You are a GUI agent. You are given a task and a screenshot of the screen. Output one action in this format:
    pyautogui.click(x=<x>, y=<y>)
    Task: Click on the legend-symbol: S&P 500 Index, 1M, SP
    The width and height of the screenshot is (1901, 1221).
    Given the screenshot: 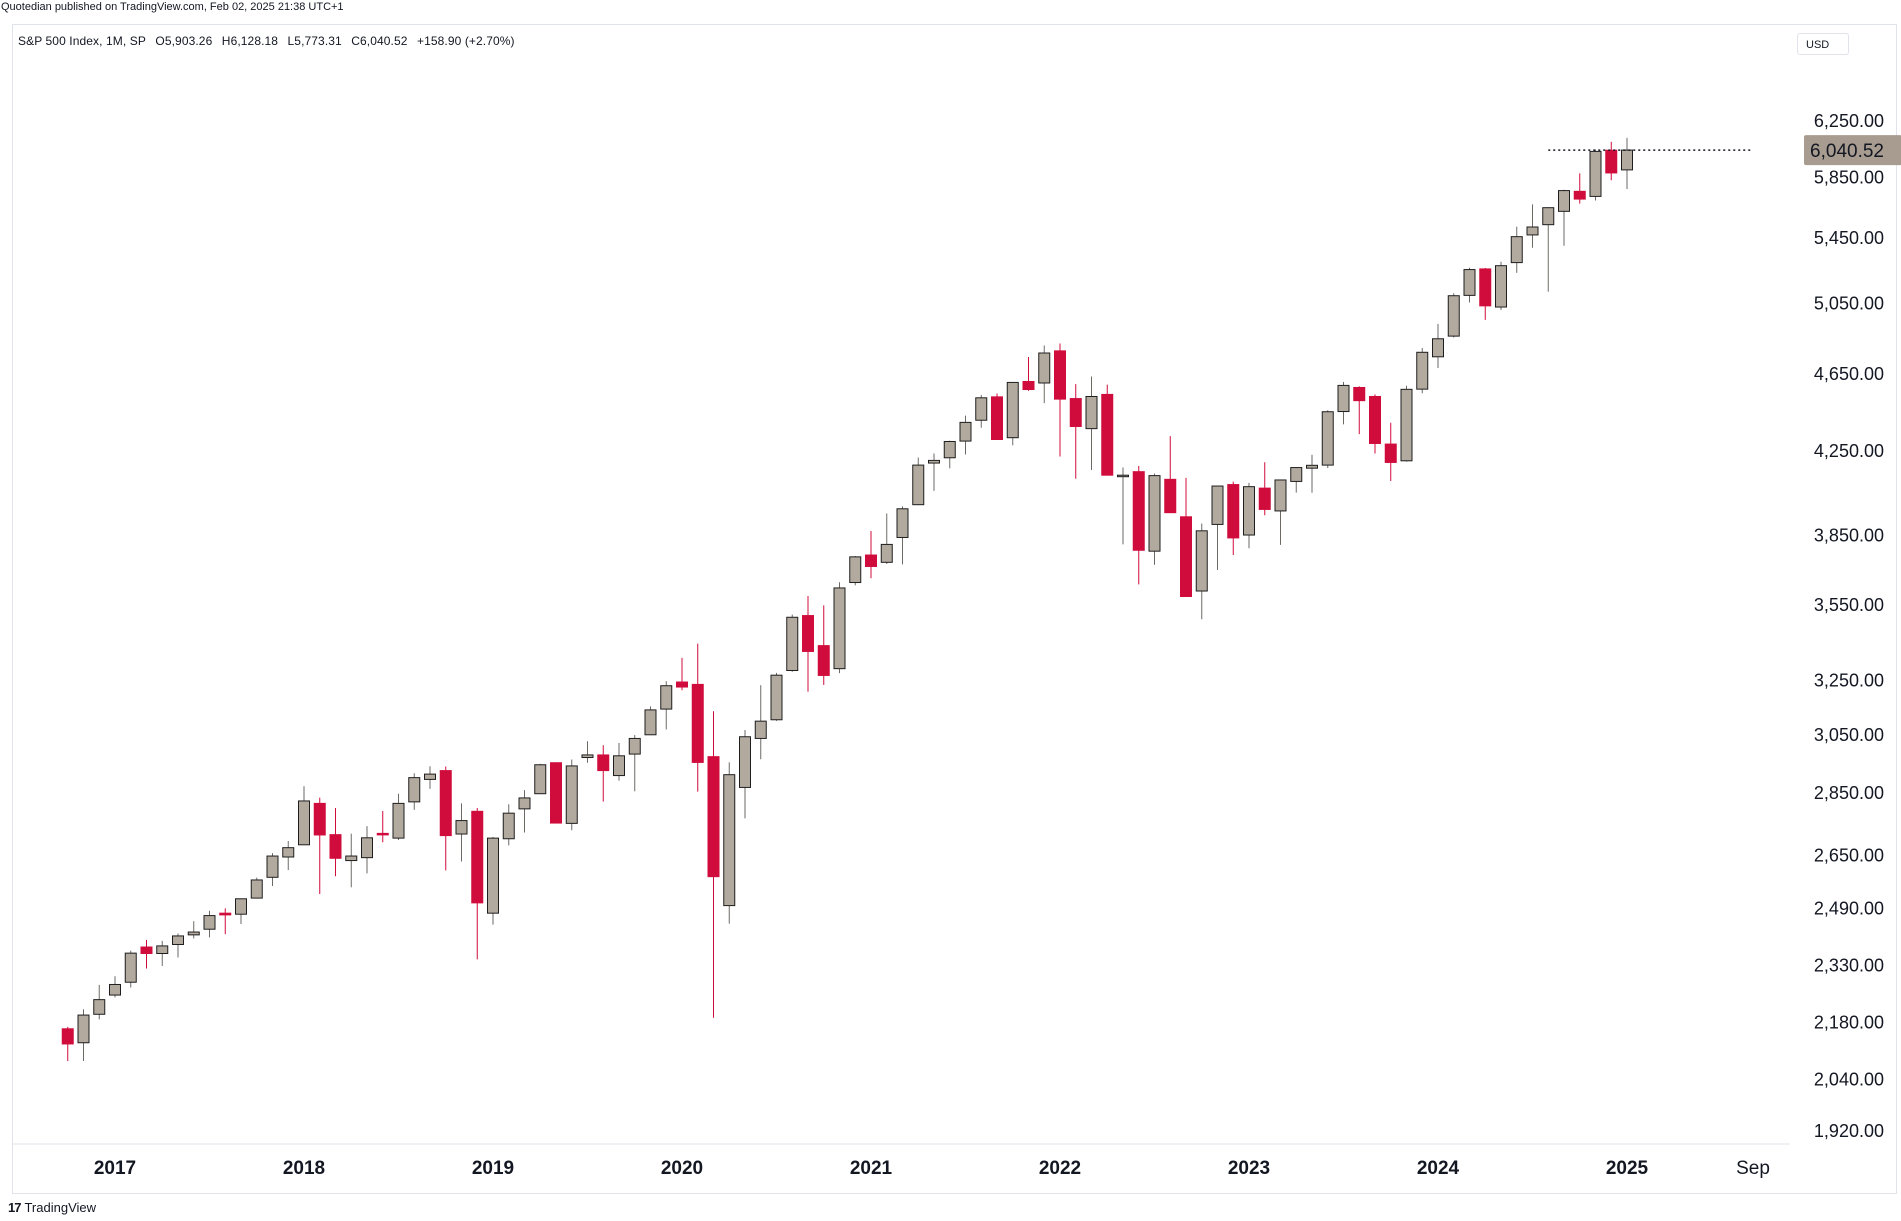 What is the action you would take?
    pyautogui.click(x=82, y=41)
    